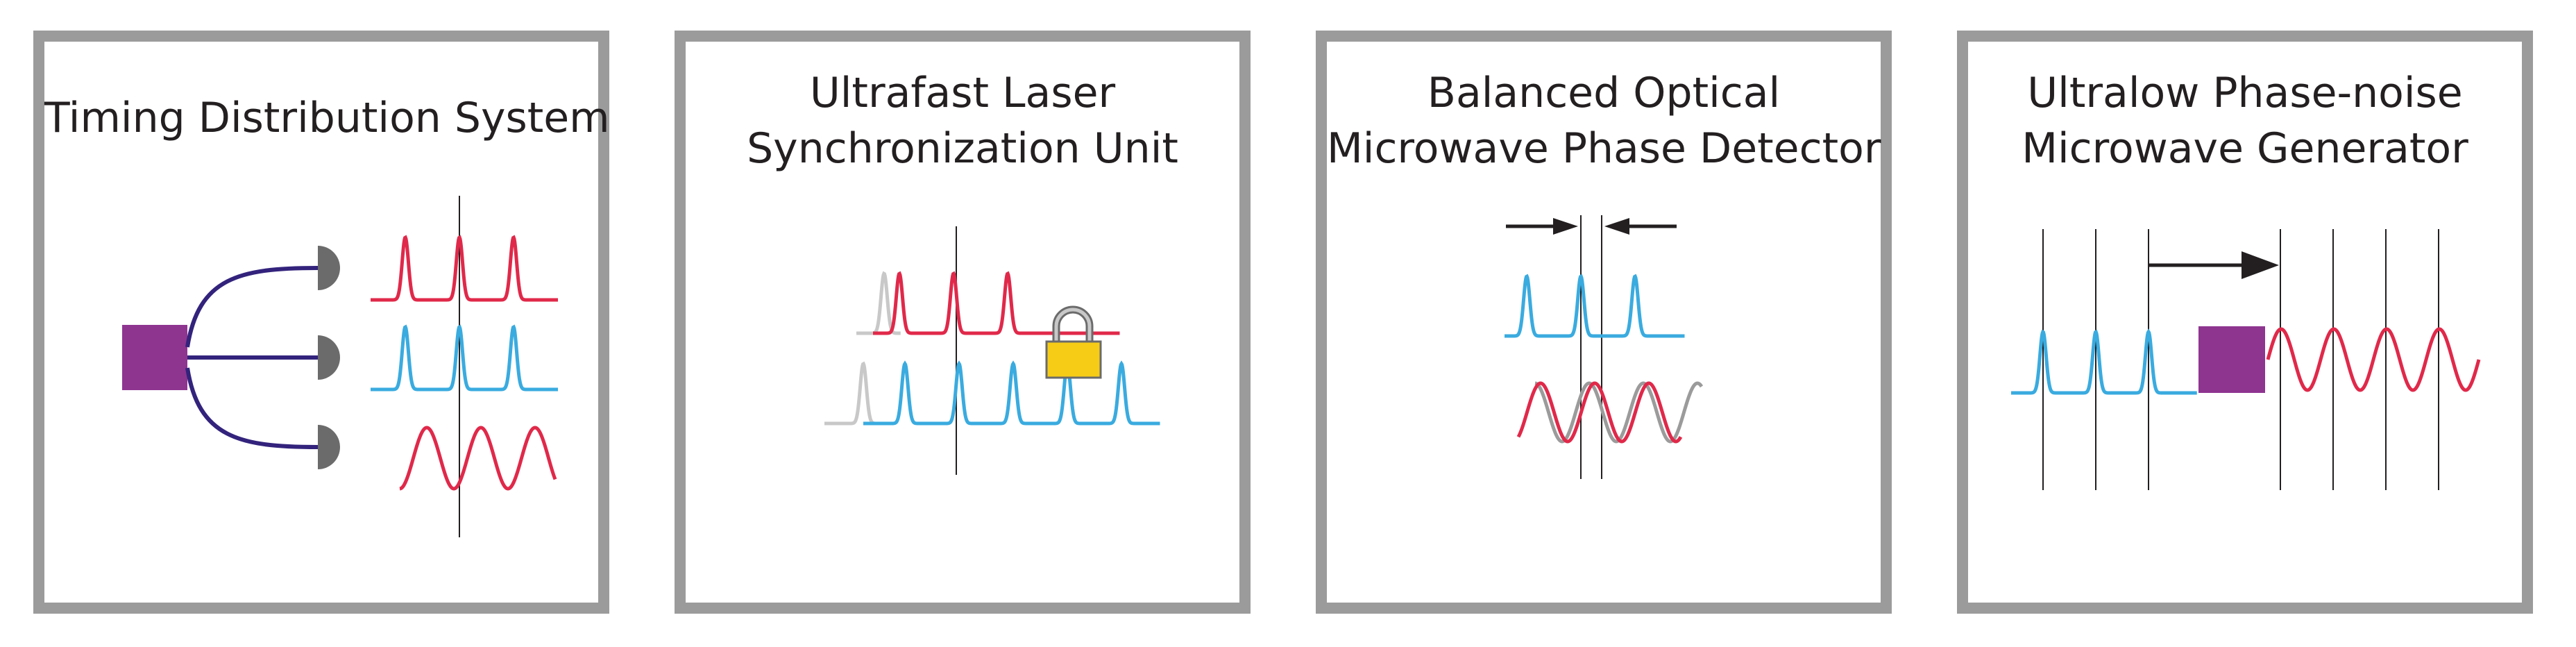 Image resolution: width=2576 pixels, height=647 pixels. I want to click on microwave-source-icon, so click(2231, 359).